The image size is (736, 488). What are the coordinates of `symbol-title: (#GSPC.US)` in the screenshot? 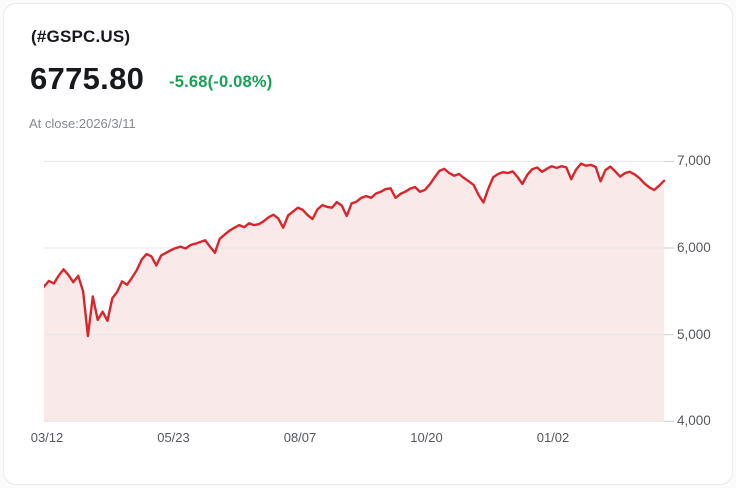 It's located at (81, 36).